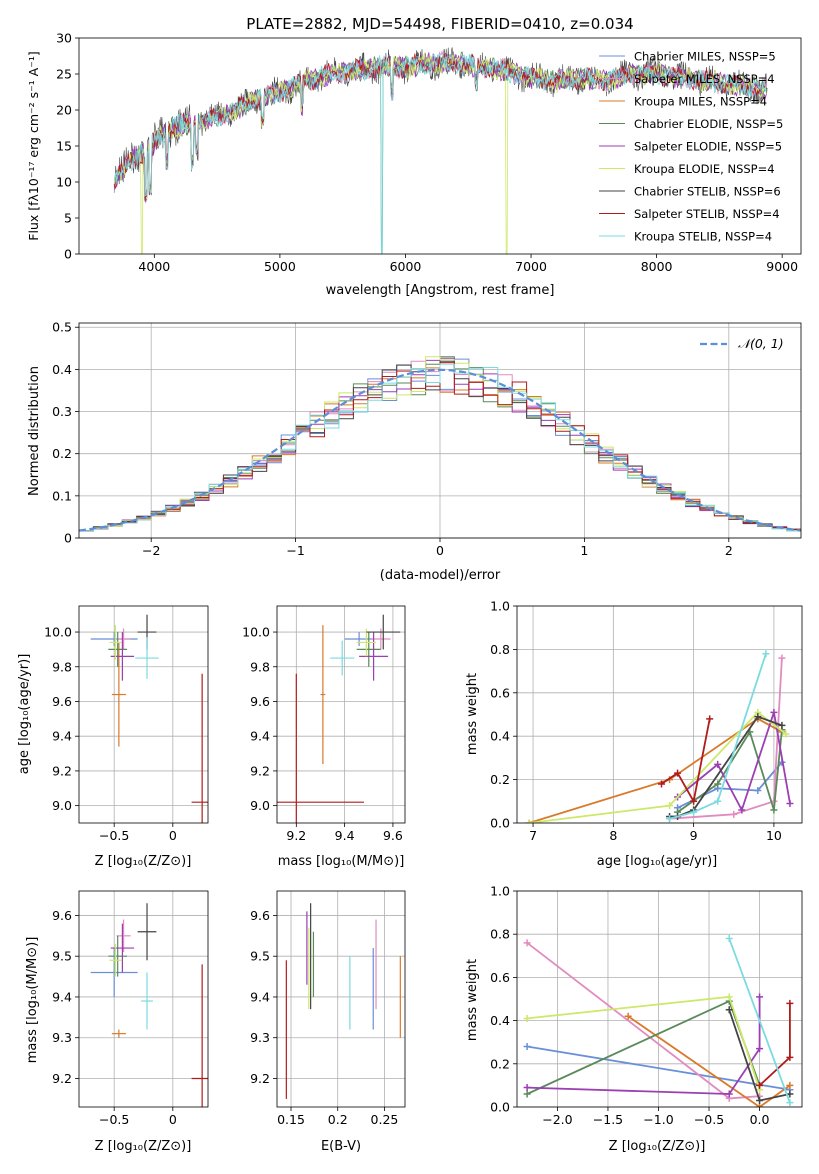 The image size is (819, 1174). I want to click on mass-vs-z-ytick-label: 9.2, so click(62, 1078).